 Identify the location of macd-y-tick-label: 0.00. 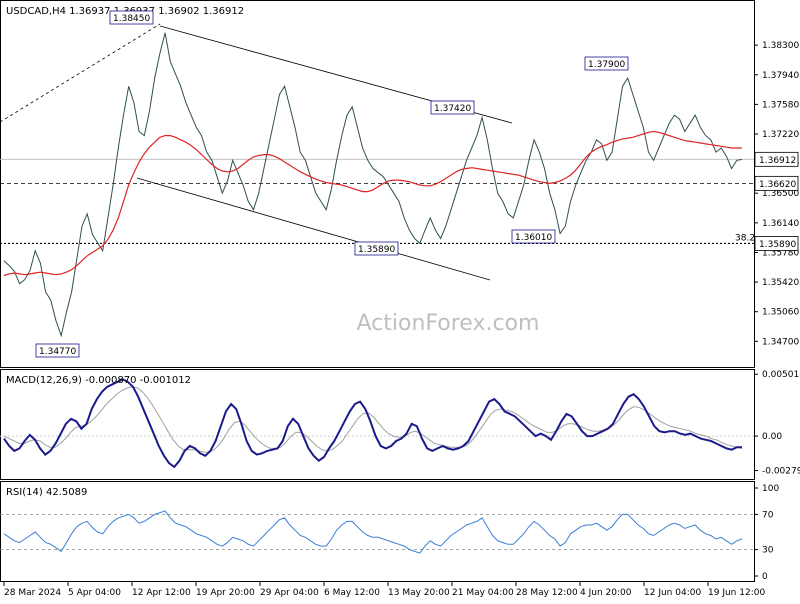
(772, 437).